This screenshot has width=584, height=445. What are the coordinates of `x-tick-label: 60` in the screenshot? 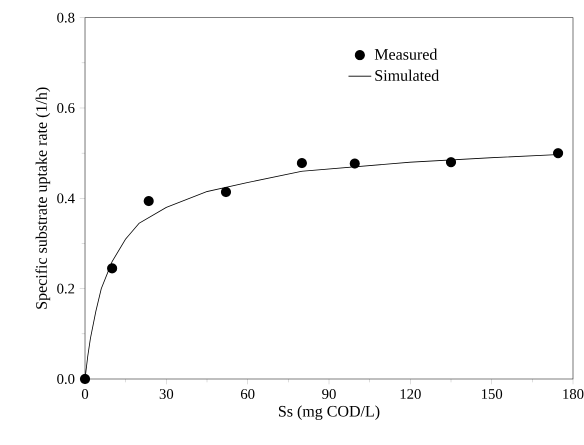 It's located at (247, 394).